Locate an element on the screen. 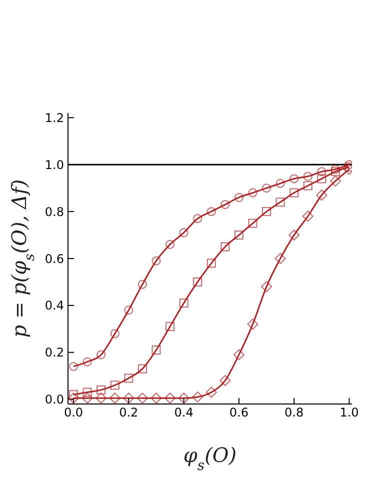 This screenshot has height=484, width=374. x-axis-title: φ$_{s}$(O) is located at coordinates (210, 458).